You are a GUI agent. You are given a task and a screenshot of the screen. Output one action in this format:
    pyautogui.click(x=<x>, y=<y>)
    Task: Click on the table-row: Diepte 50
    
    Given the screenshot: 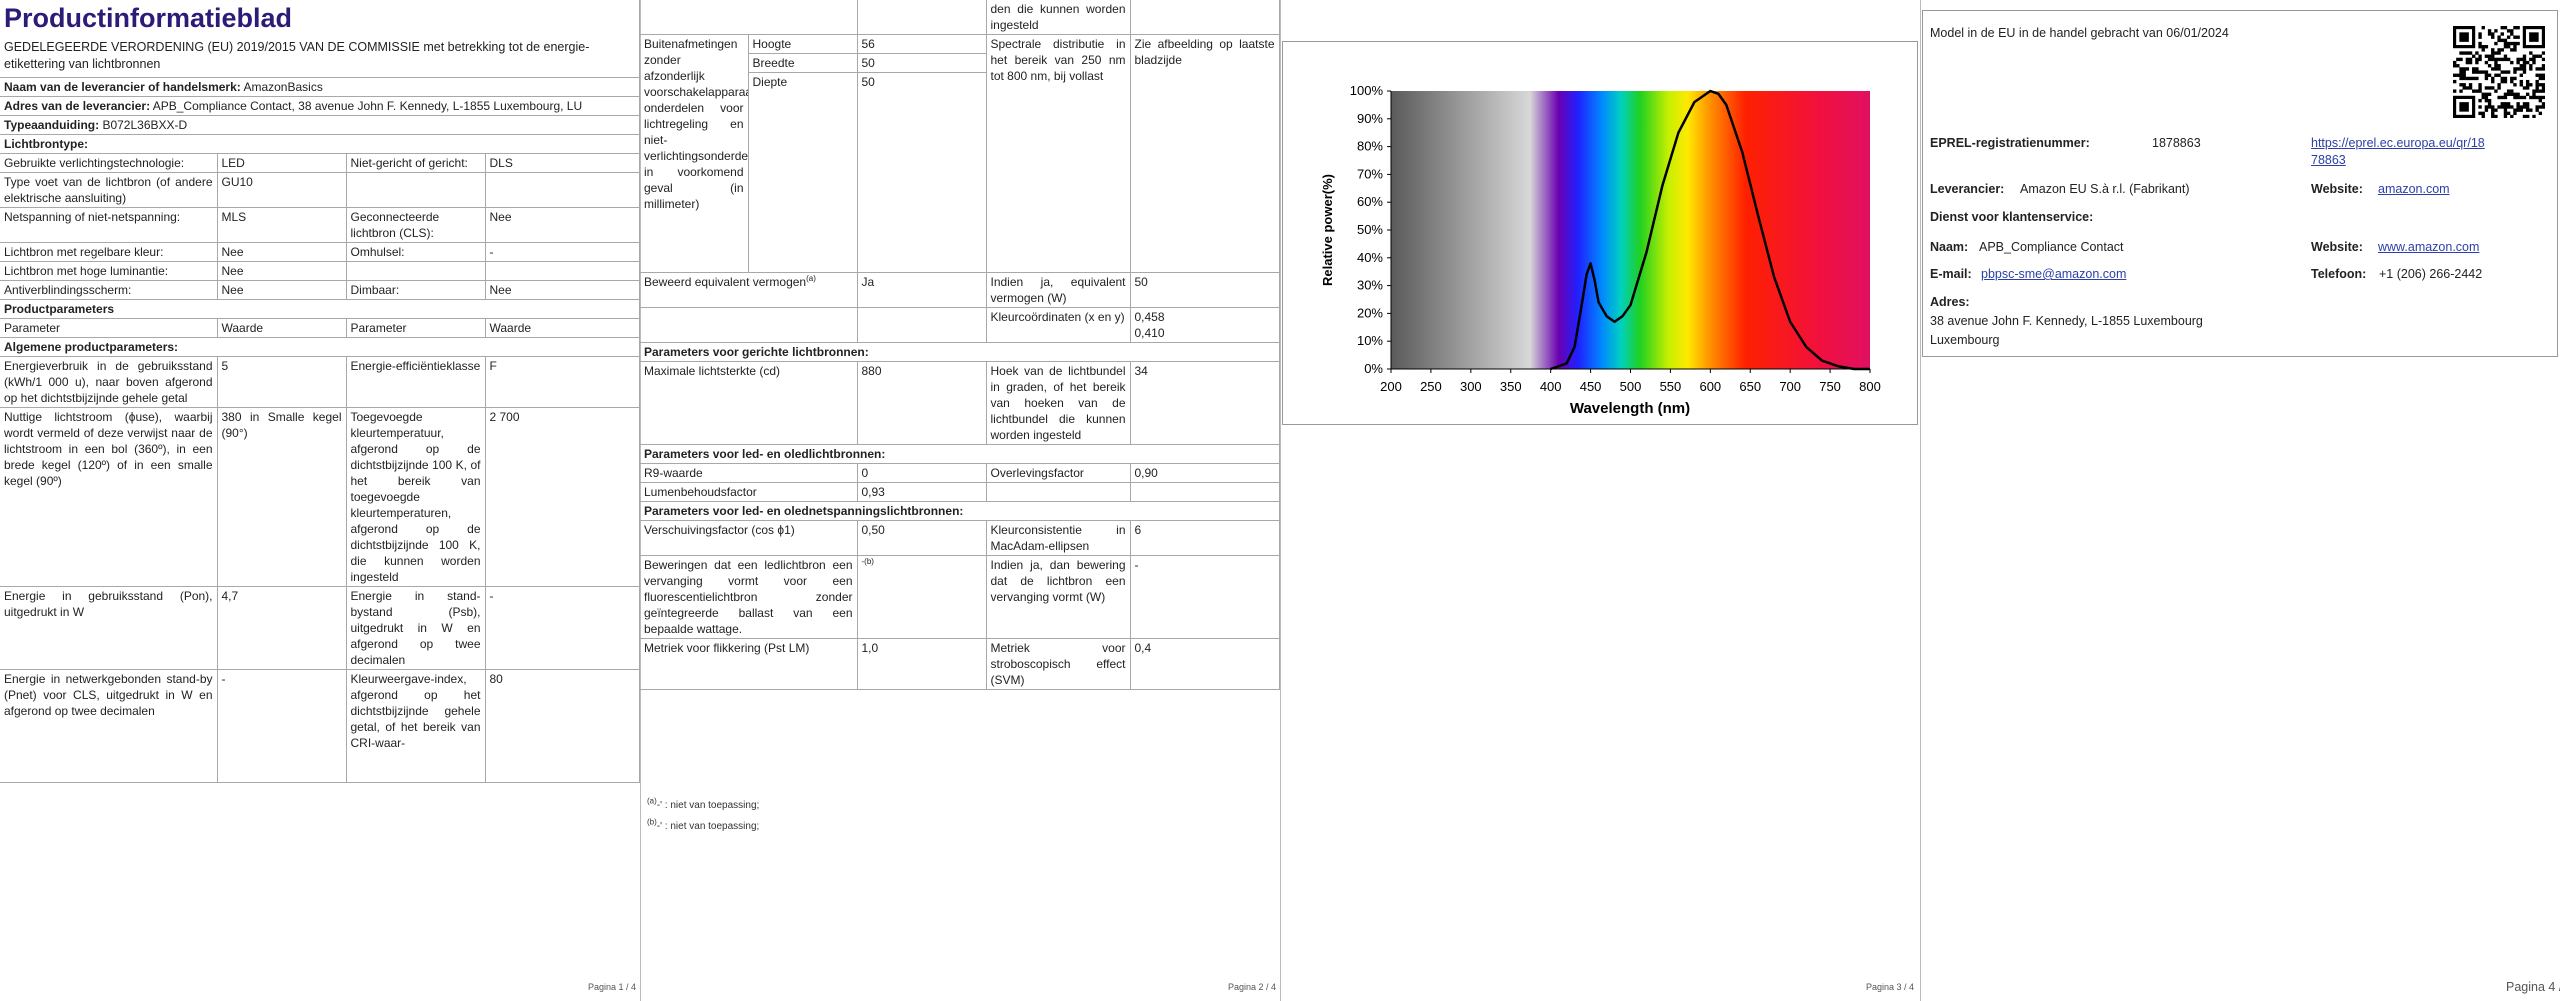 What is the action you would take?
    pyautogui.click(x=959, y=172)
    